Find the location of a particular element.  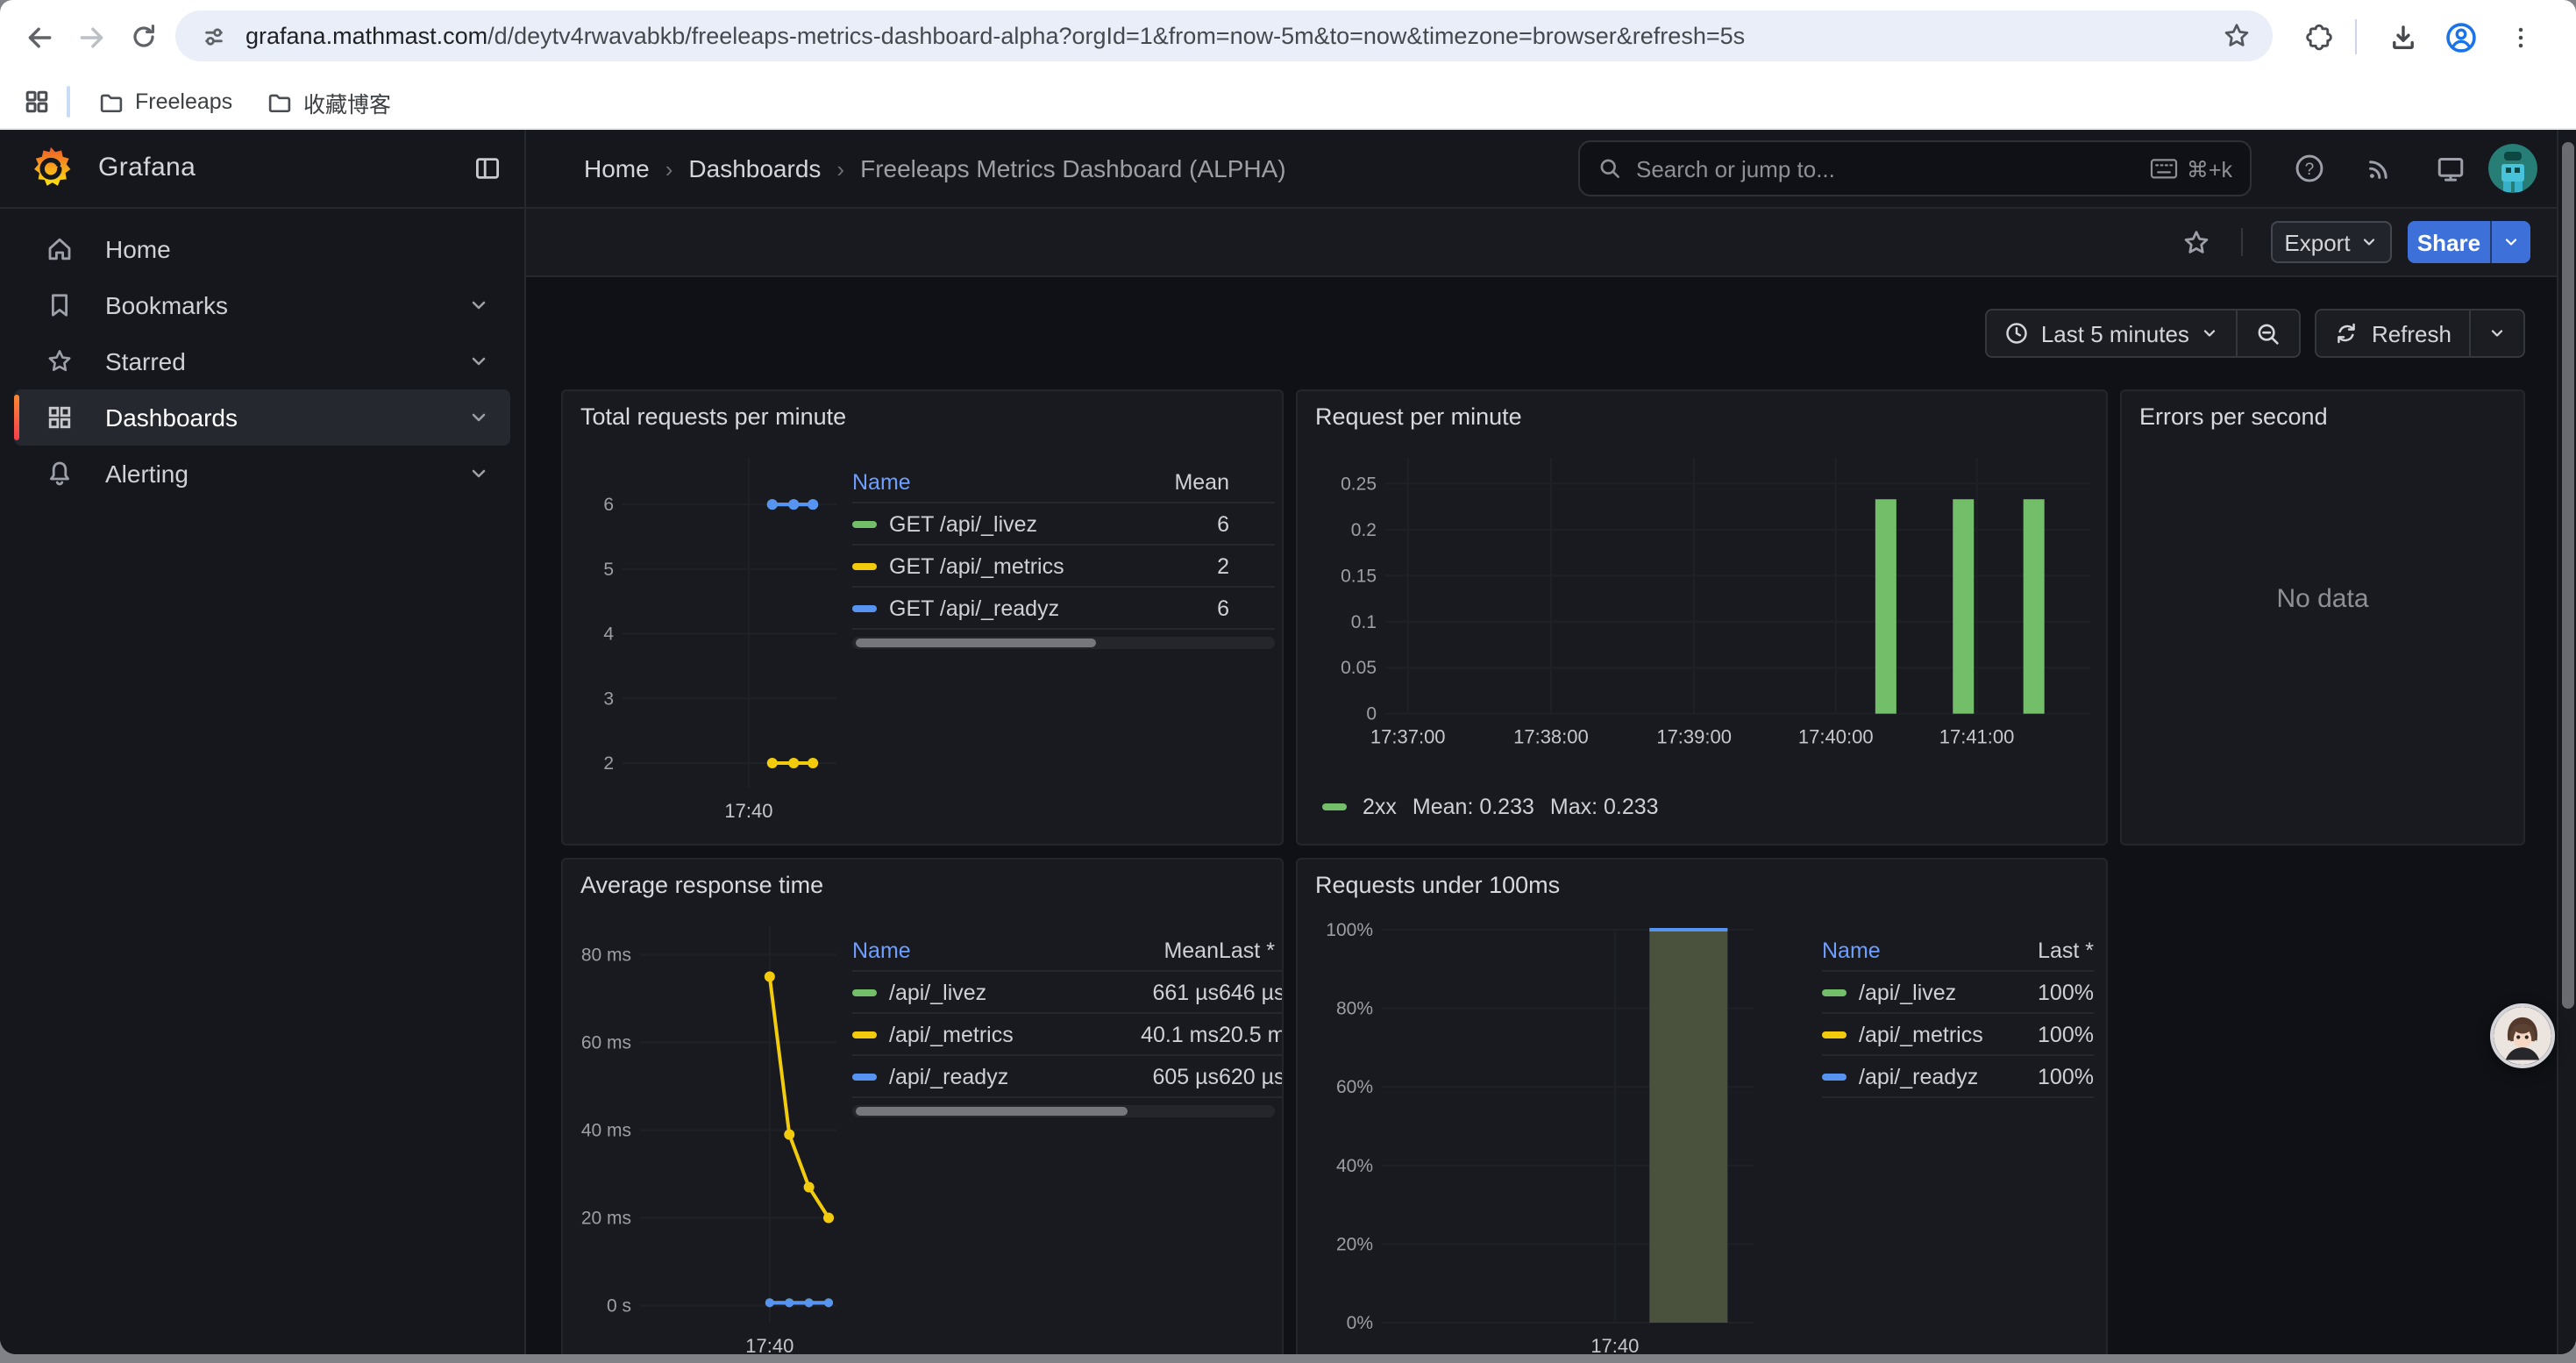

panel-title: Average response time is located at coordinates (702, 885).